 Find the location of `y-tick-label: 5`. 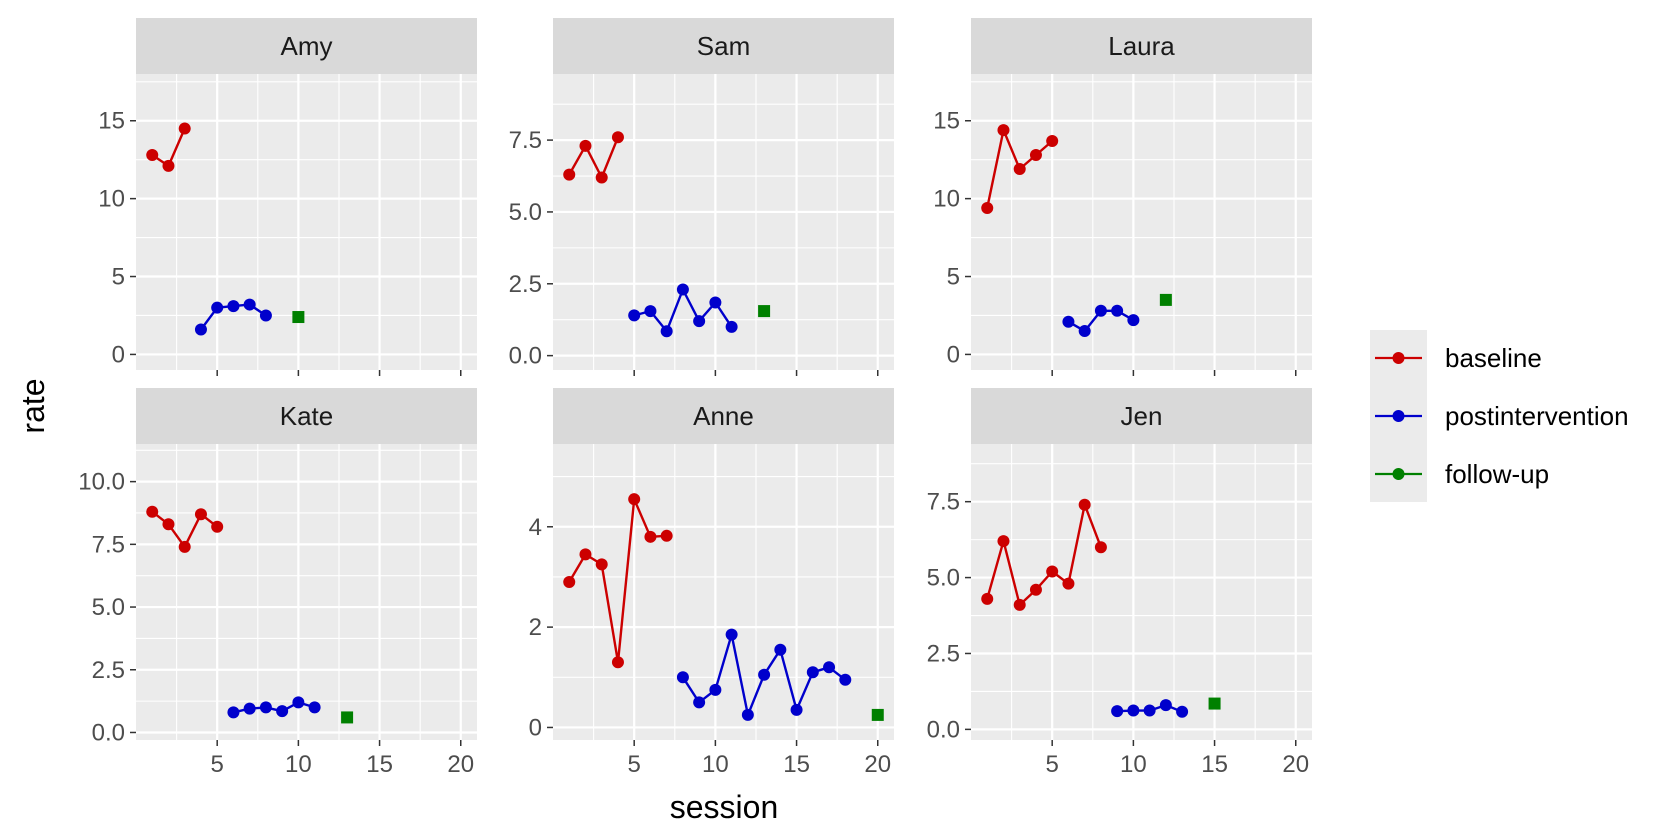

y-tick-label: 5 is located at coordinates (118, 277).